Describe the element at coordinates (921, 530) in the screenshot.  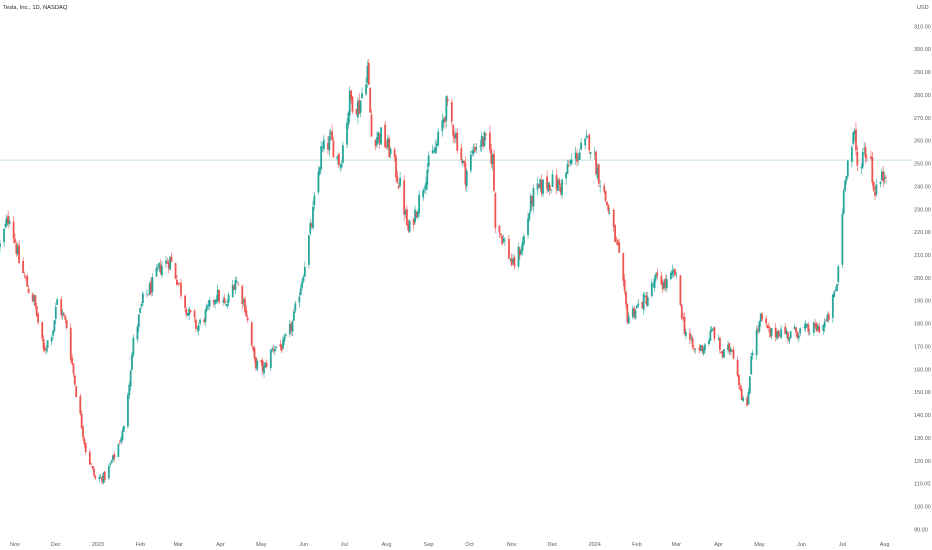
I see `y-tick-label: 90.00` at that location.